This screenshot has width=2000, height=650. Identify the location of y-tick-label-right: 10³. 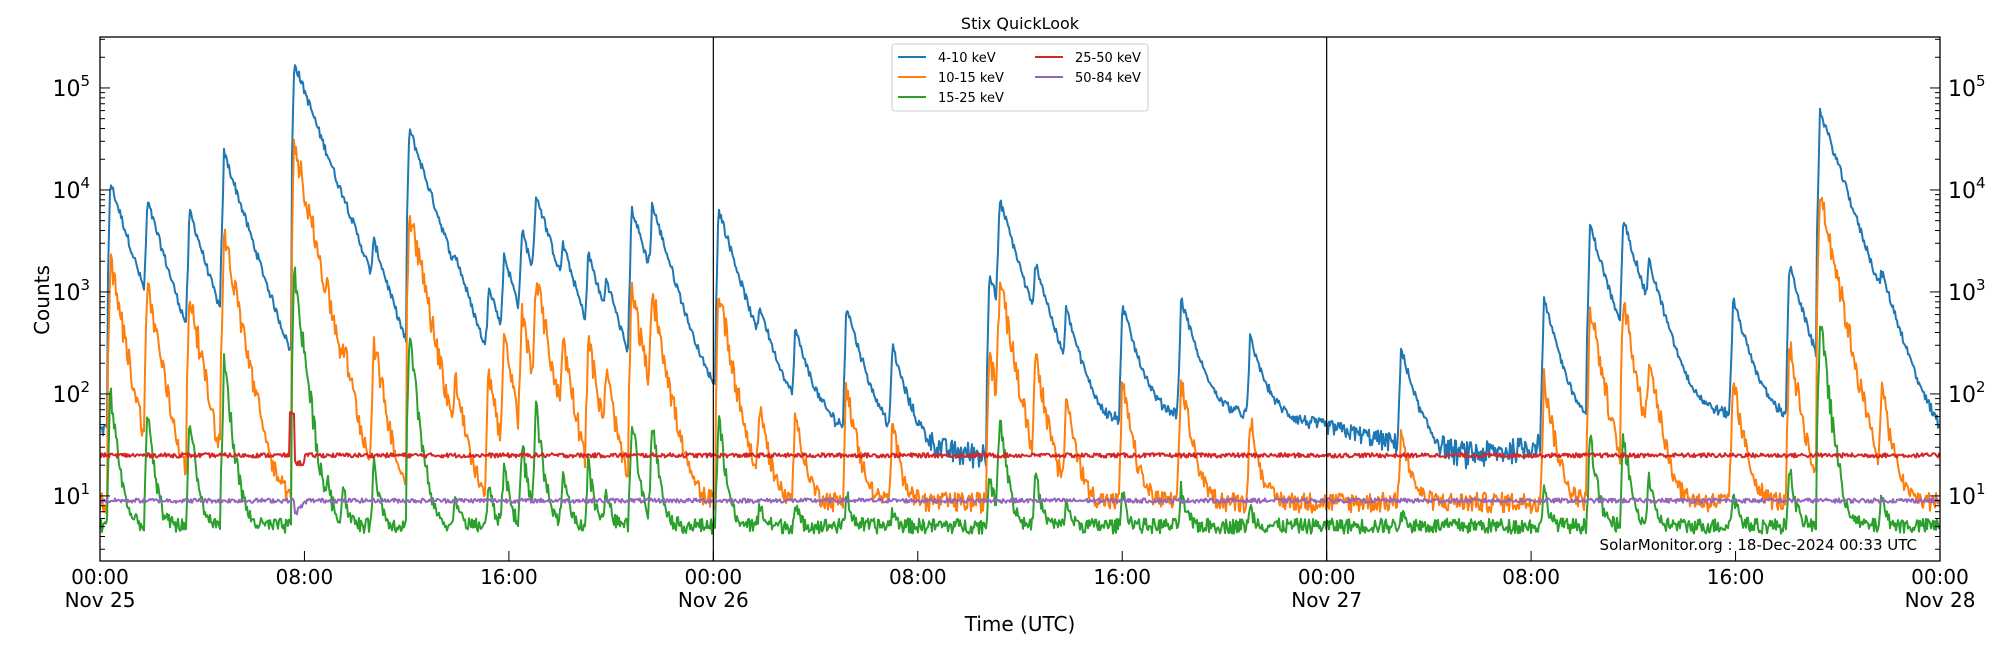
(1967, 291).